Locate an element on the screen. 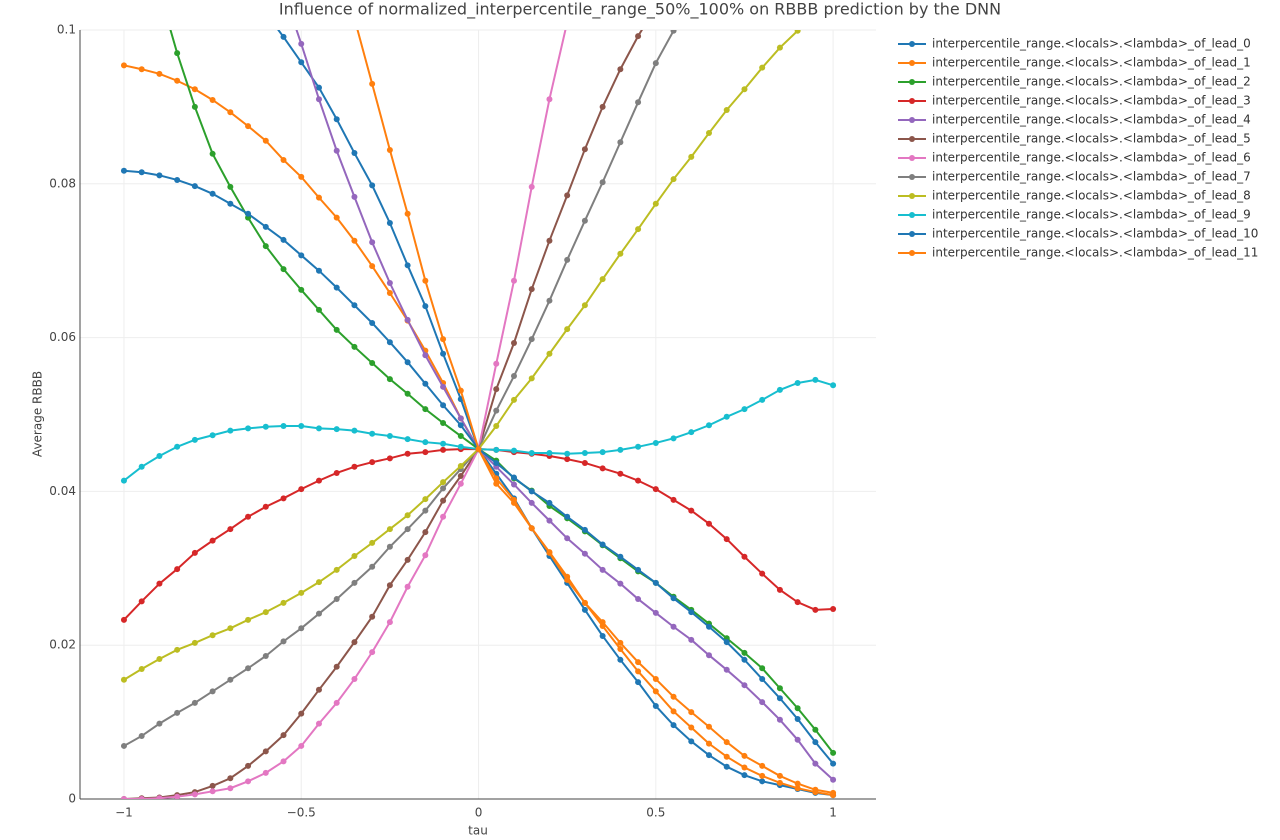  y-tick-label: 0.1 is located at coordinates (66, 30).